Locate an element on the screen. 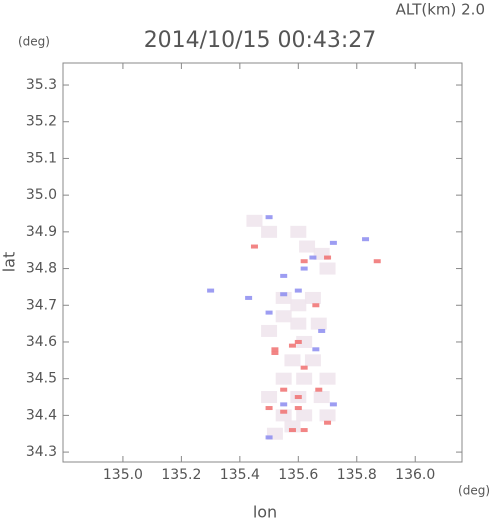 The height and width of the screenshot is (521, 491). y-tick-label: 35.1 is located at coordinates (41, 158).